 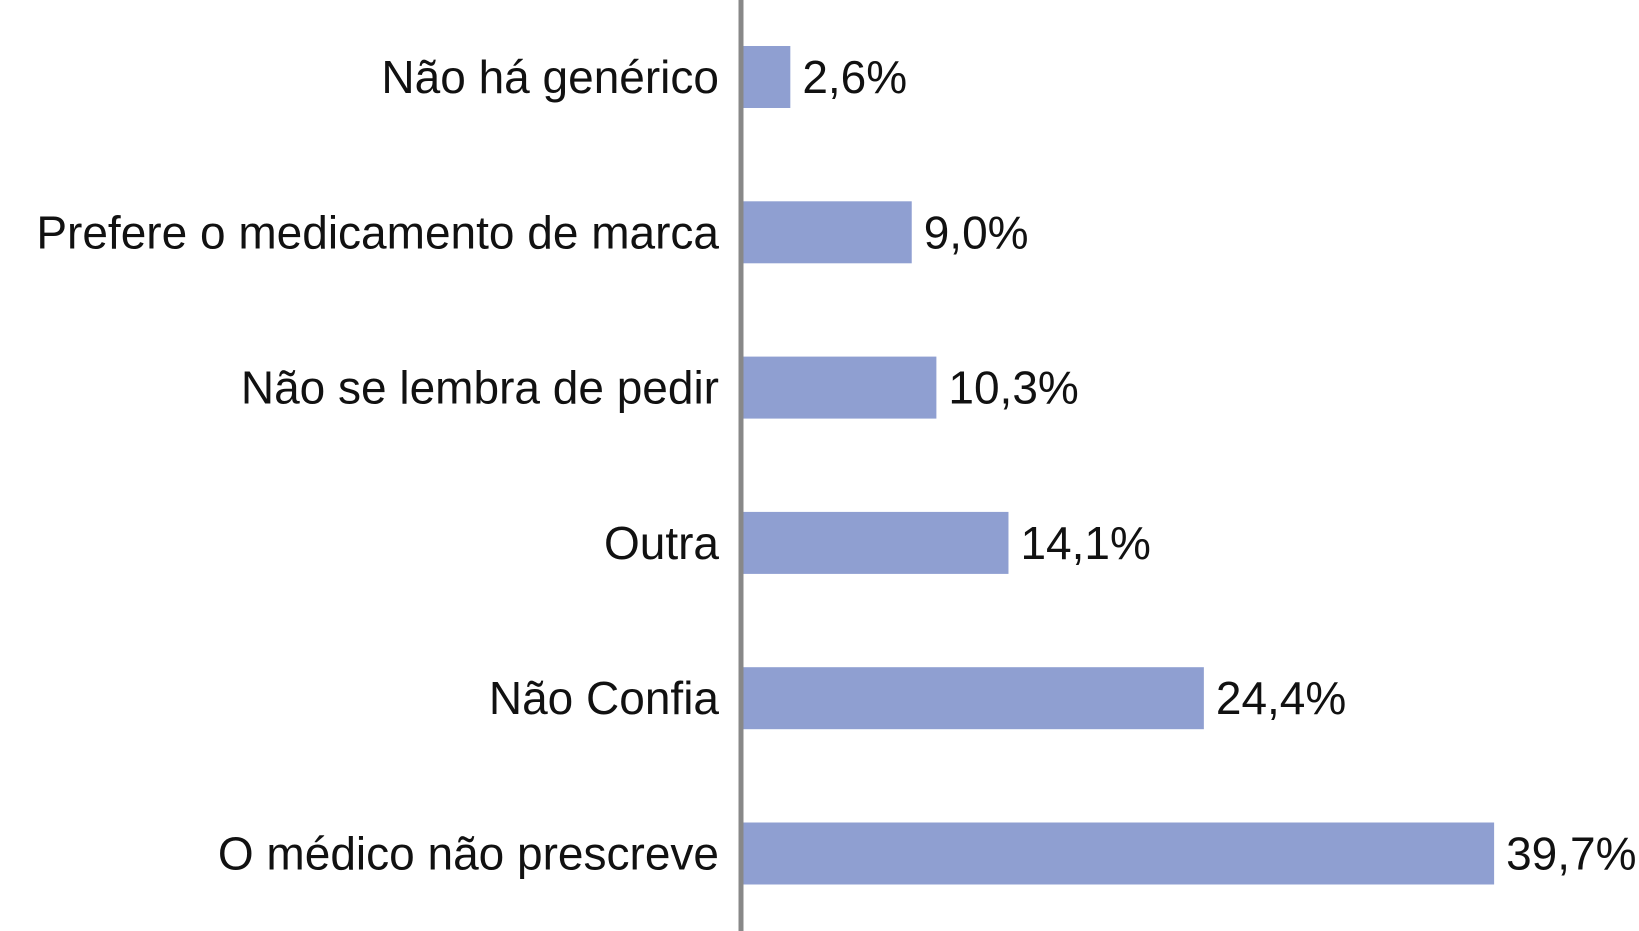 What do you see at coordinates (480, 388) in the screenshot?
I see `category-label: Não se lembra de pedir` at bounding box center [480, 388].